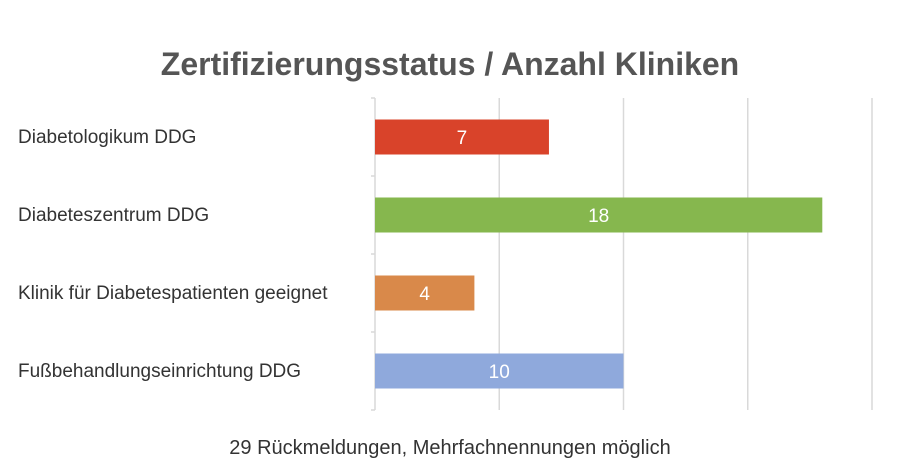  I want to click on data-label: 10, so click(499, 372).